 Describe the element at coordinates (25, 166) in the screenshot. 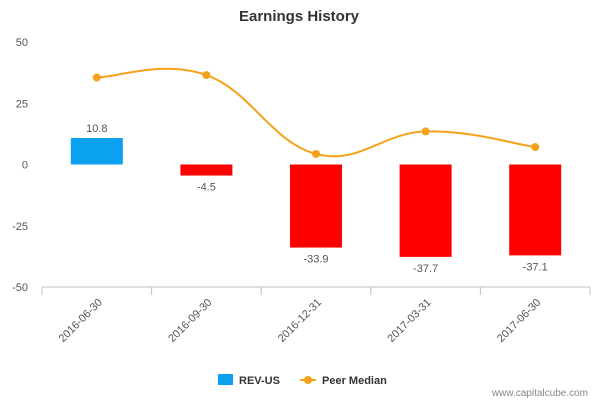

I see `y-tick-label: 0` at that location.